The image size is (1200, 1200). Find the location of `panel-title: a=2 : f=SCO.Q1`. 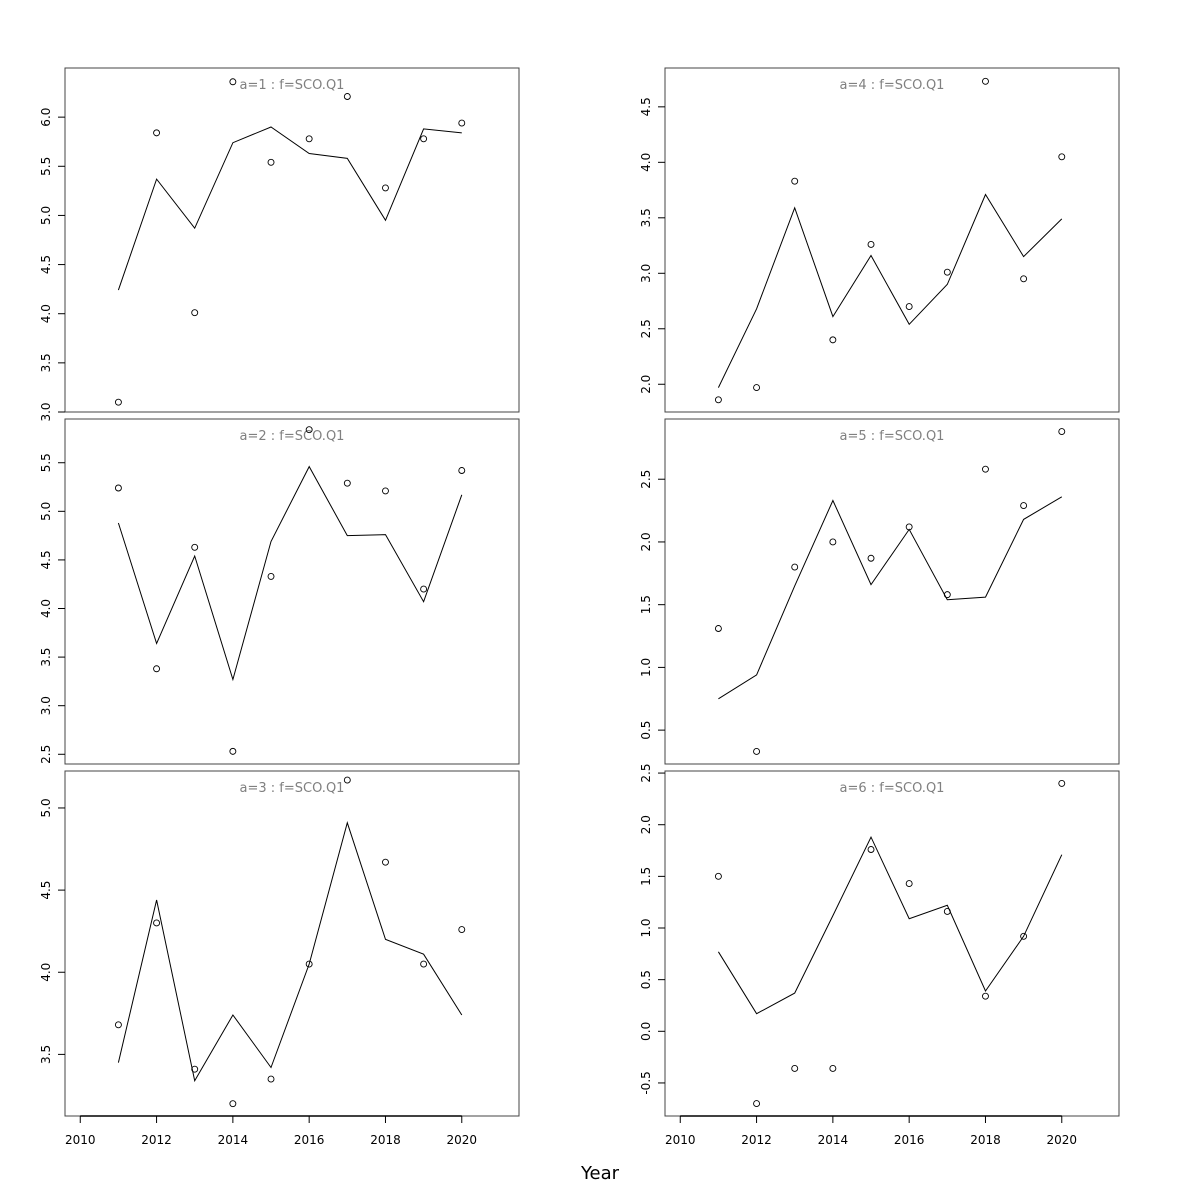

panel-title: a=2 : f=SCO.Q1 is located at coordinates (292, 436).